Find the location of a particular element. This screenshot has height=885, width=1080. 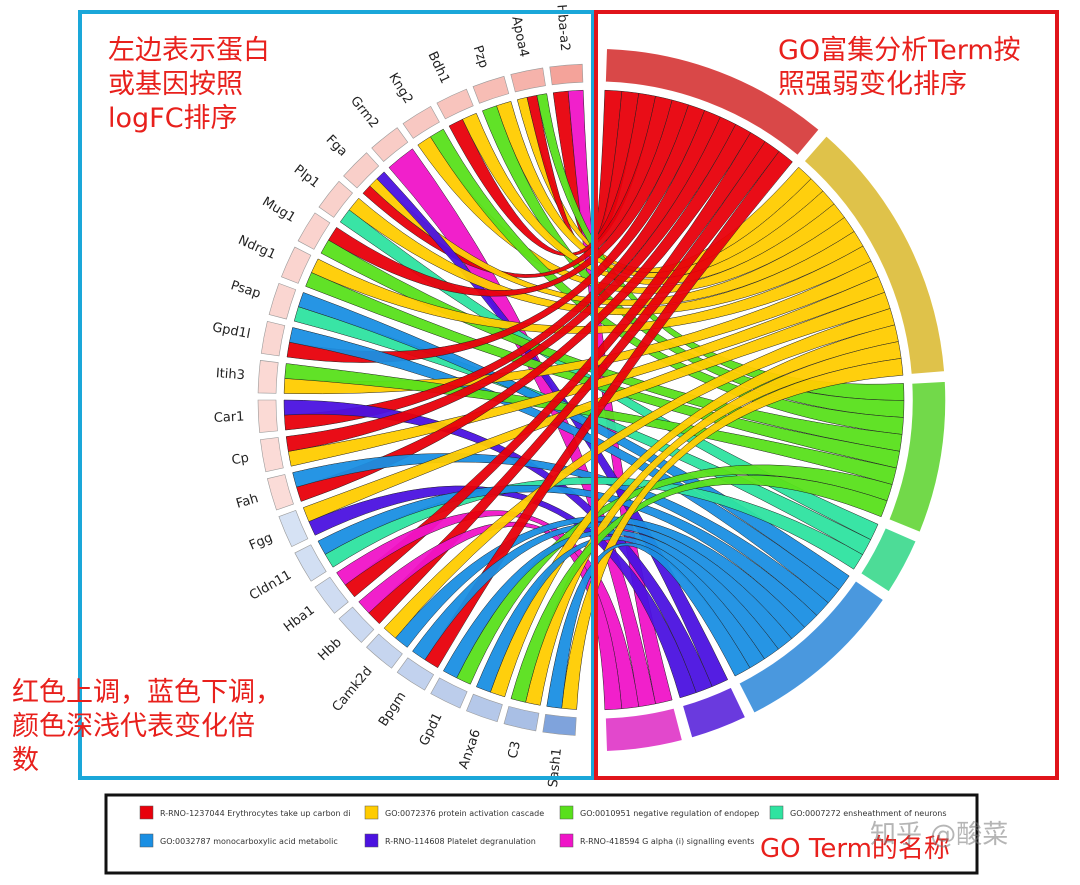

gene-block-ndrg1 is located at coordinates (296, 265).